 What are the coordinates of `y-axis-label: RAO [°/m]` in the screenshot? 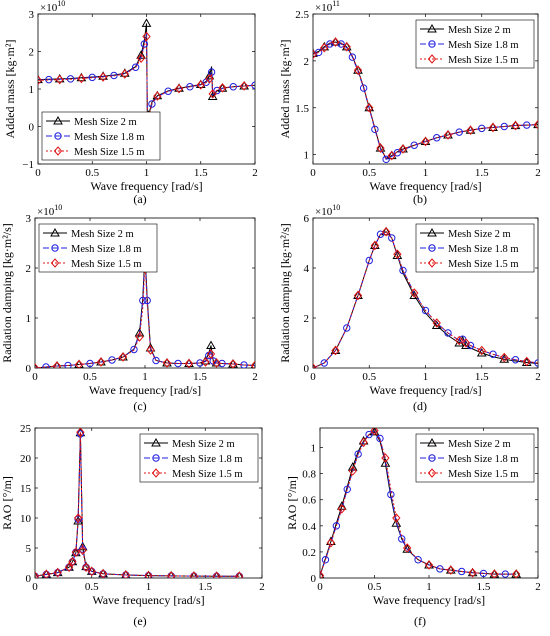 It's located at (292, 503).